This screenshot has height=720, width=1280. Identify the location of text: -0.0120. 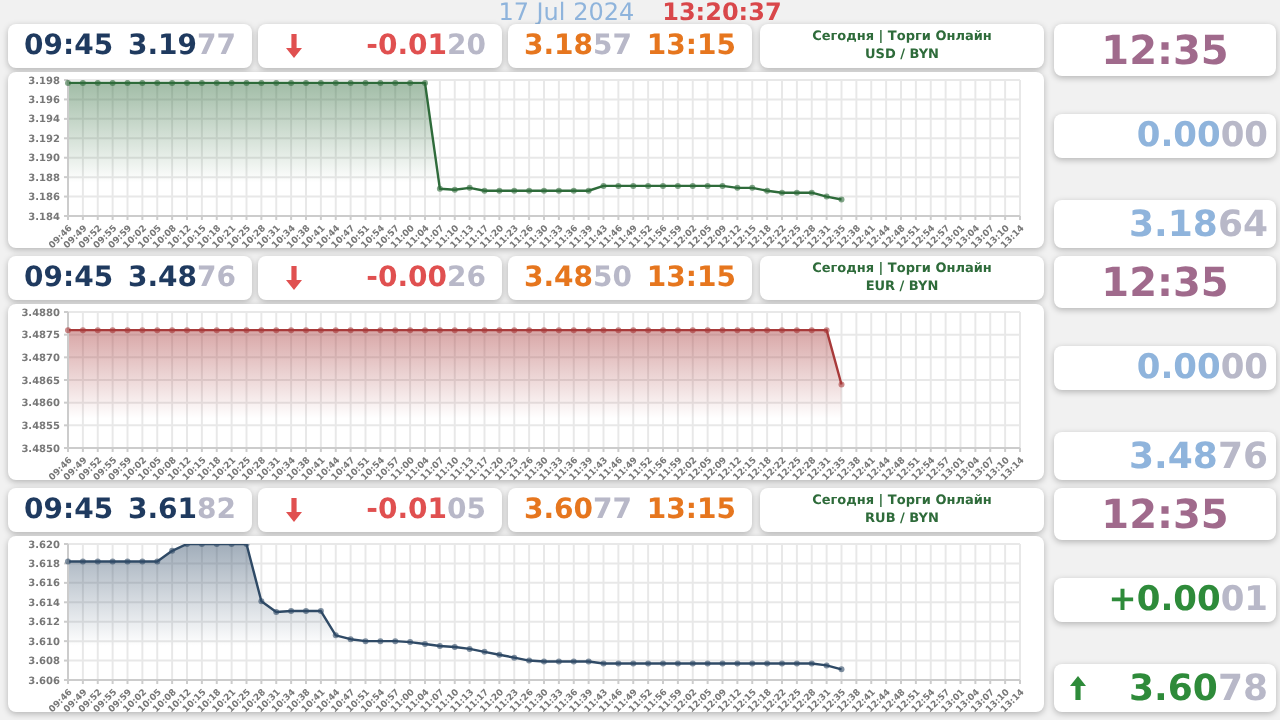
(426, 46).